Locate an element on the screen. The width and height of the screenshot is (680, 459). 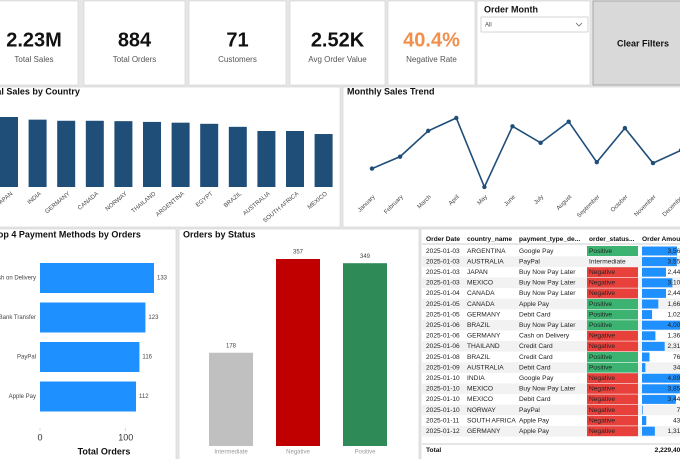
cell: 2025-01-12 is located at coordinates (443, 431).